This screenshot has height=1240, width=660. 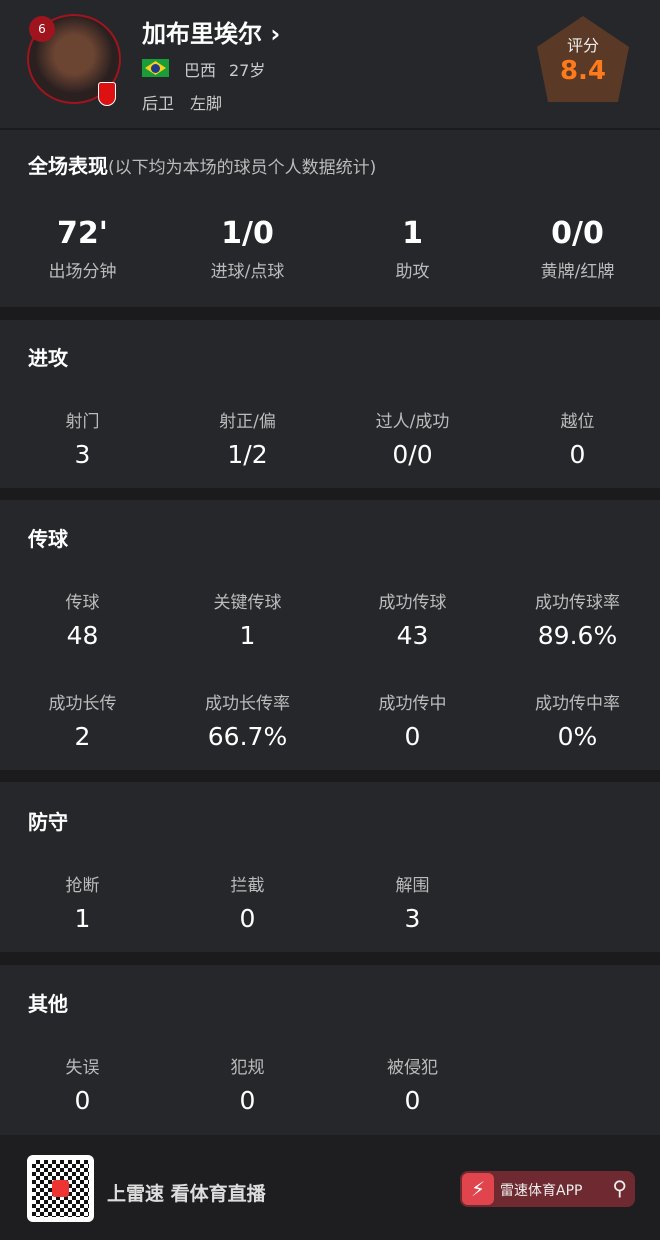 I want to click on lightning-logo-icon: ⚡, so click(x=478, y=1189).